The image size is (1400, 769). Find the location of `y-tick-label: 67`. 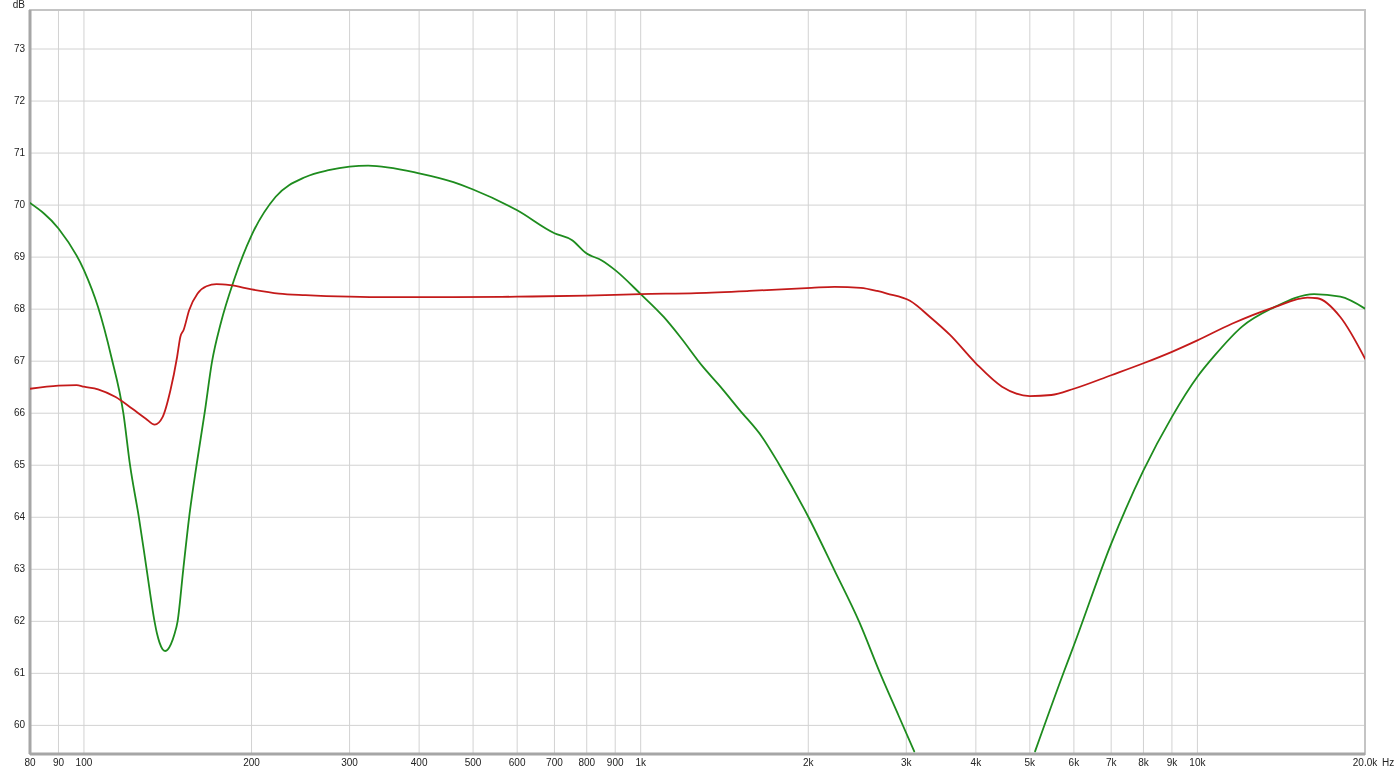

y-tick-label: 67 is located at coordinates (19, 360).